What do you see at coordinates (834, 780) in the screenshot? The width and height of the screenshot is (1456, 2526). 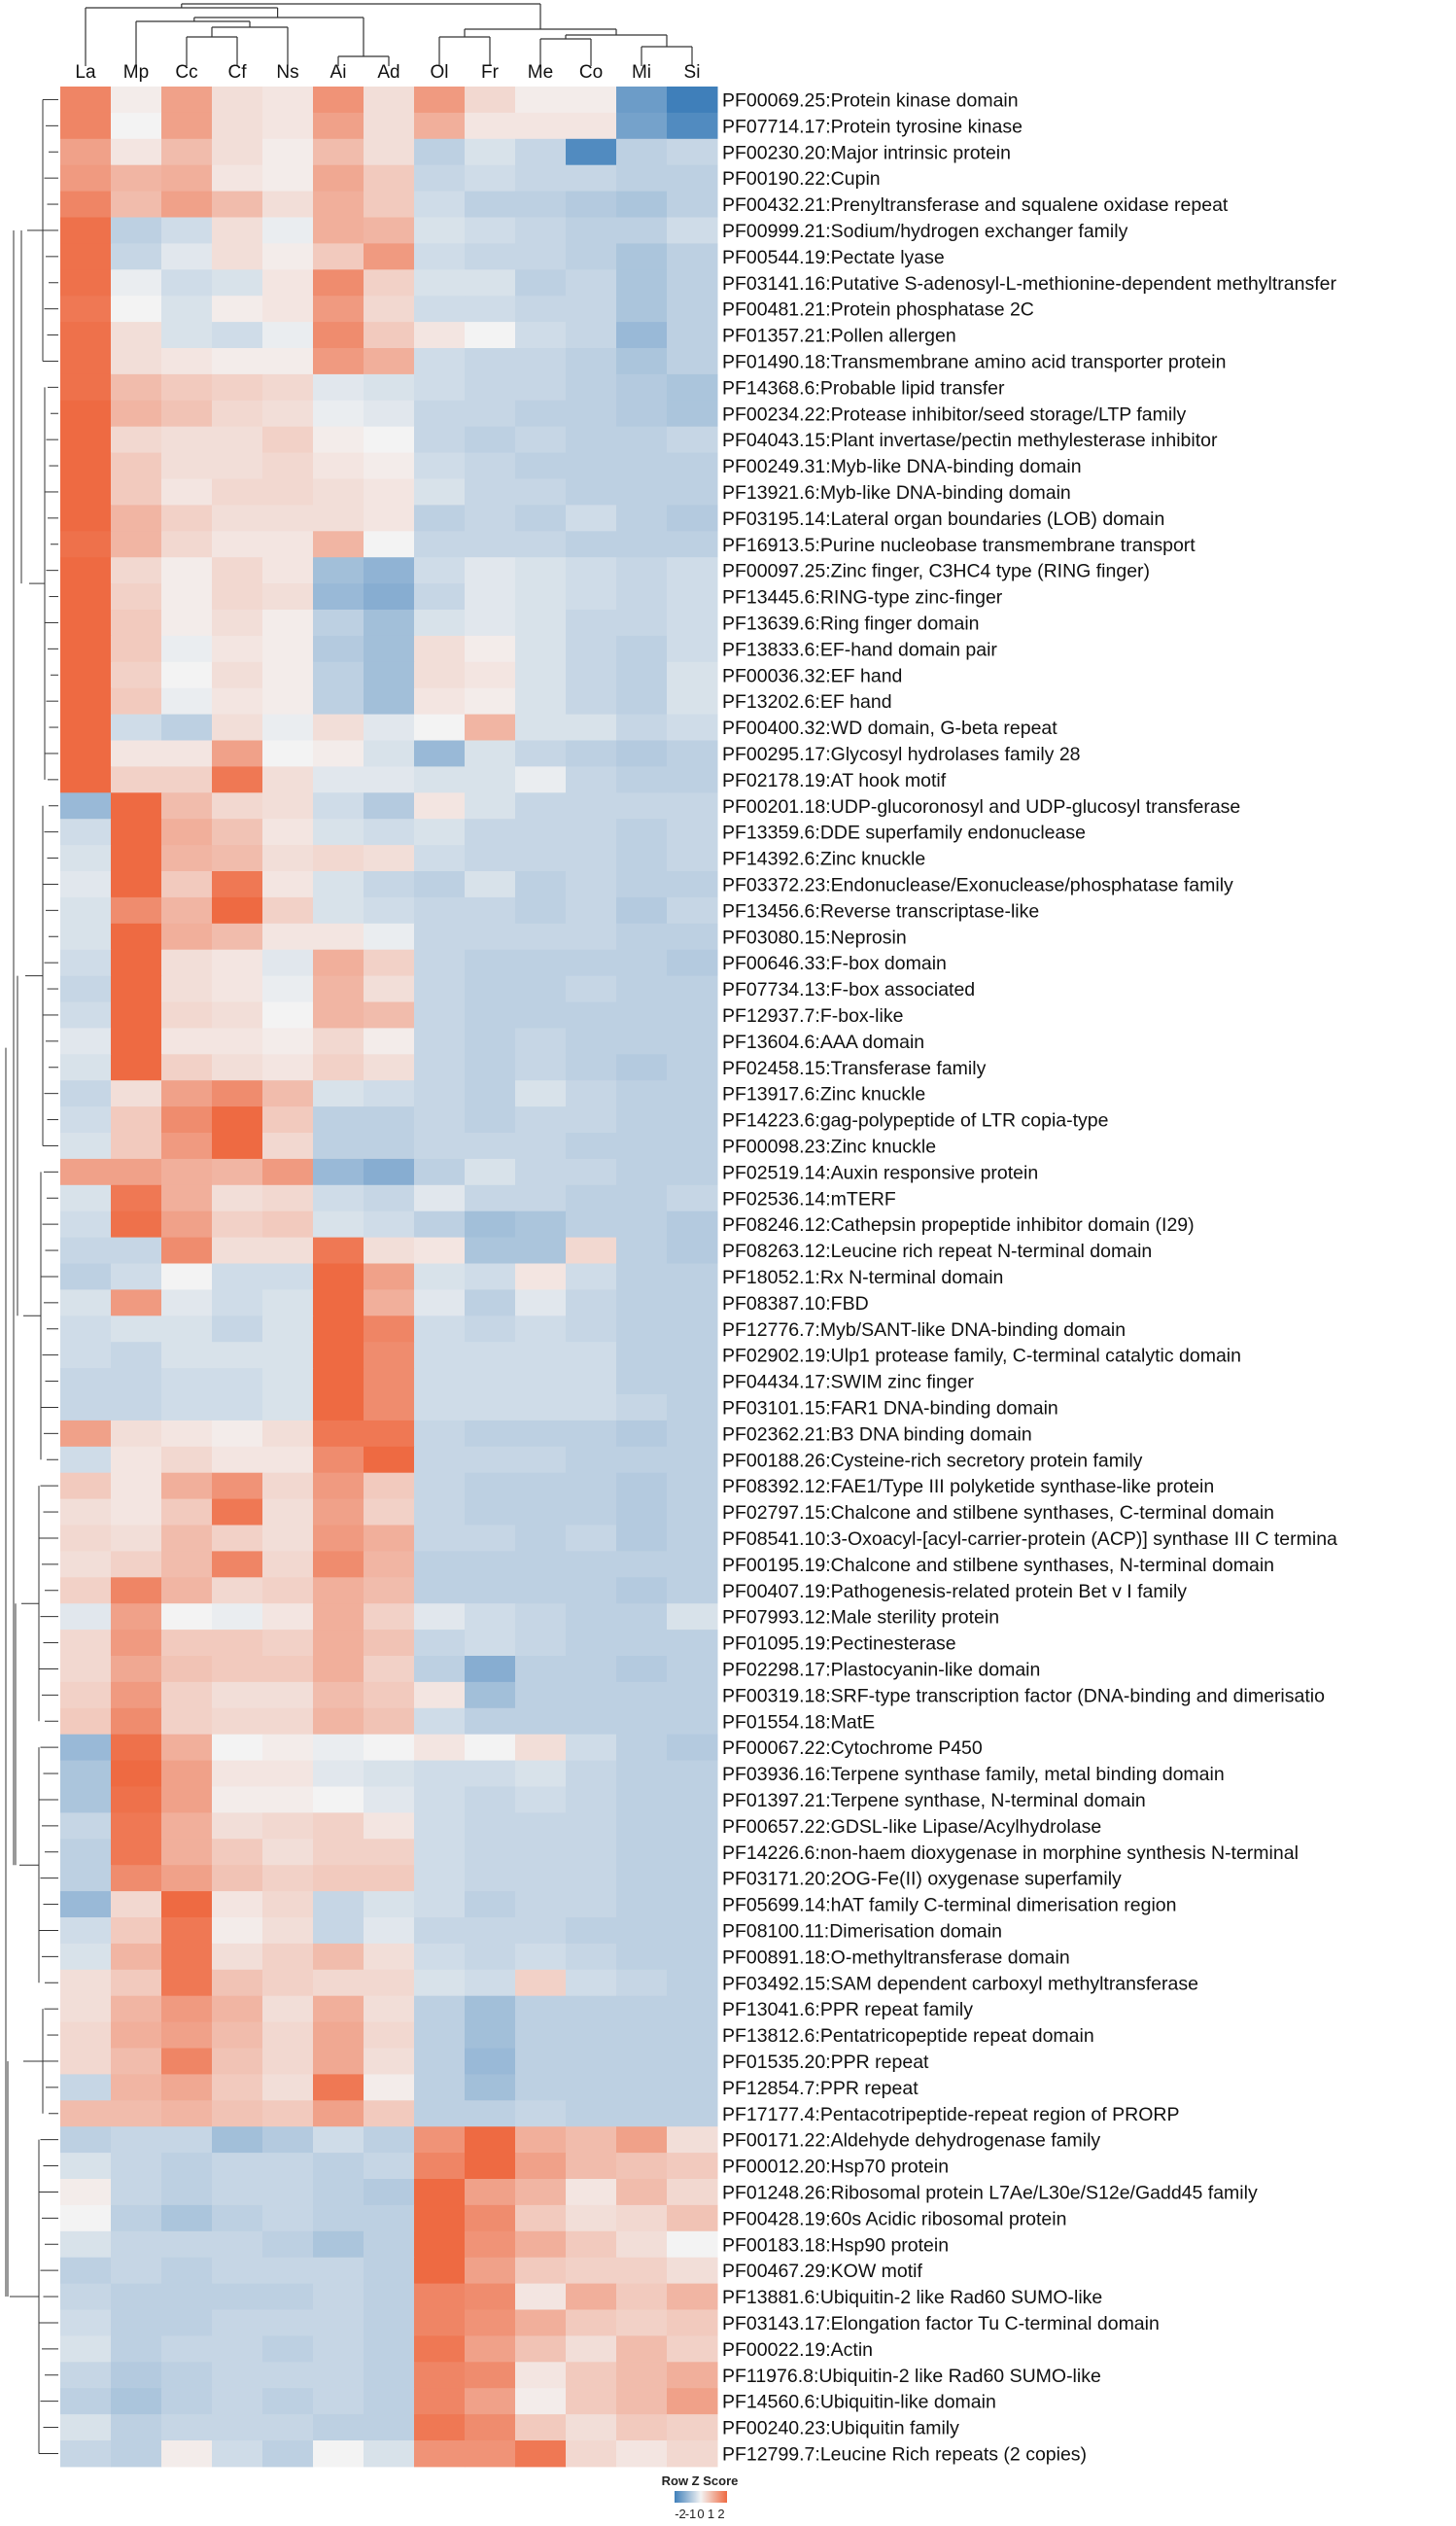 I see `row-label: PF02178.19:AT hook motif` at bounding box center [834, 780].